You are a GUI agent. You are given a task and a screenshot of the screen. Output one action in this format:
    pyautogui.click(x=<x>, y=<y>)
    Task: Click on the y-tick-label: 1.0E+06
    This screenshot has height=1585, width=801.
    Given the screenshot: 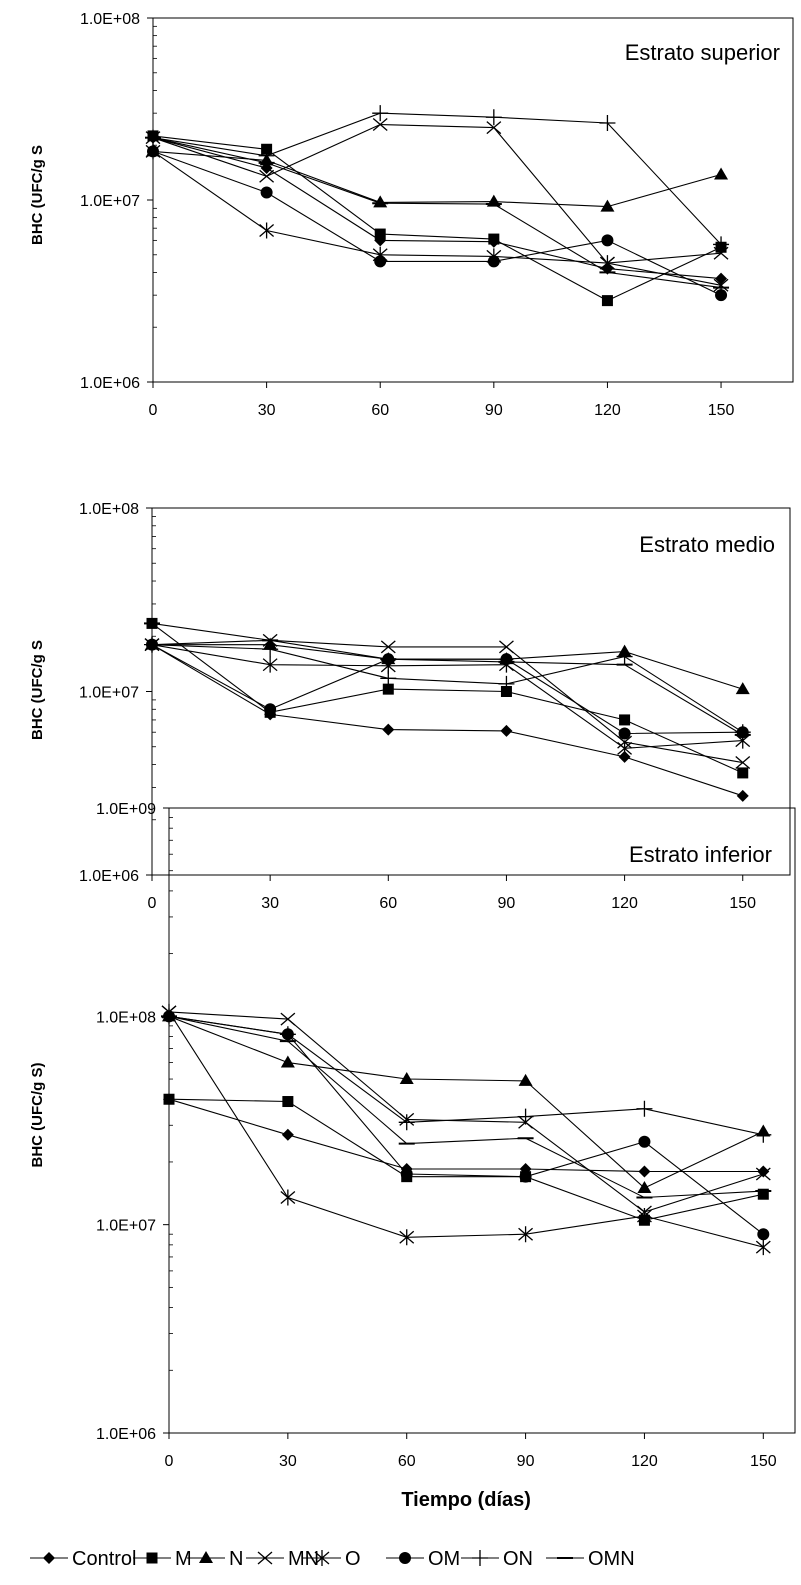 What is the action you would take?
    pyautogui.click(x=109, y=876)
    